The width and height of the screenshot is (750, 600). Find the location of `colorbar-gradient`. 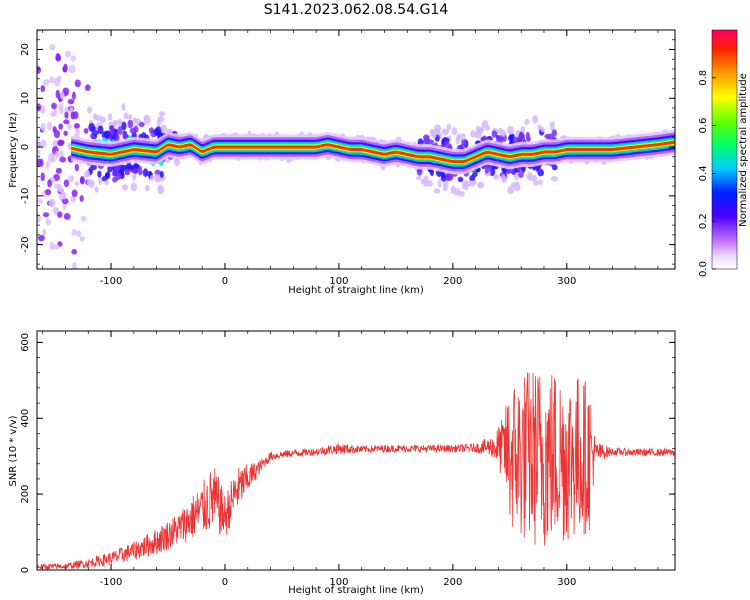

colorbar-gradient is located at coordinates (724, 149).